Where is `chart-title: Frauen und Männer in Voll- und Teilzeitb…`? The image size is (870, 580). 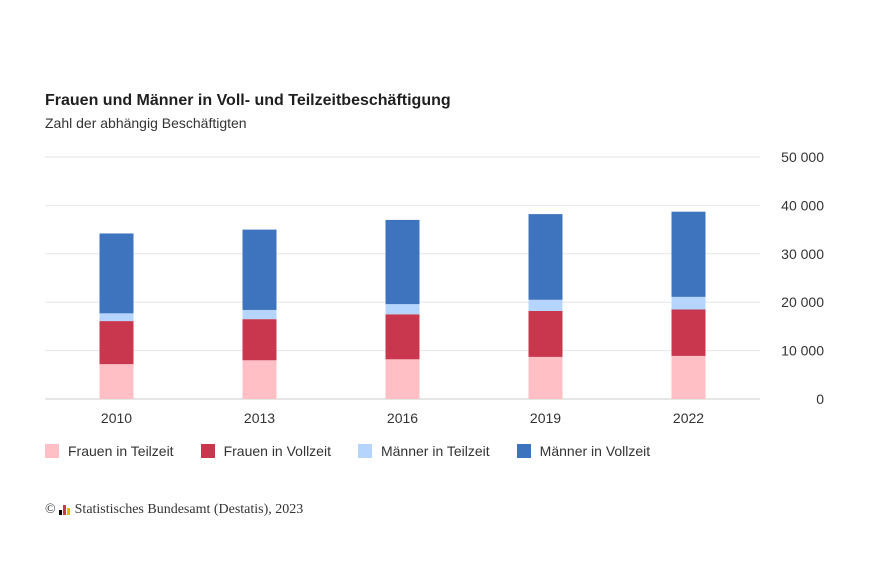 chart-title: Frauen und Männer in Voll- und Teilzeitb… is located at coordinates (248, 100).